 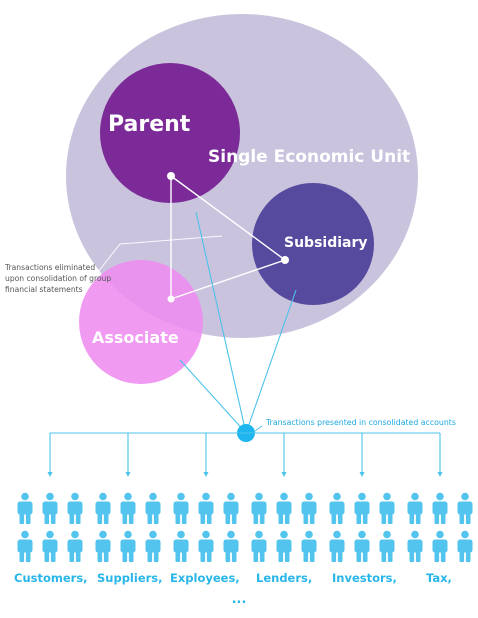 I want to click on distribution-lines, so click(x=245, y=453).